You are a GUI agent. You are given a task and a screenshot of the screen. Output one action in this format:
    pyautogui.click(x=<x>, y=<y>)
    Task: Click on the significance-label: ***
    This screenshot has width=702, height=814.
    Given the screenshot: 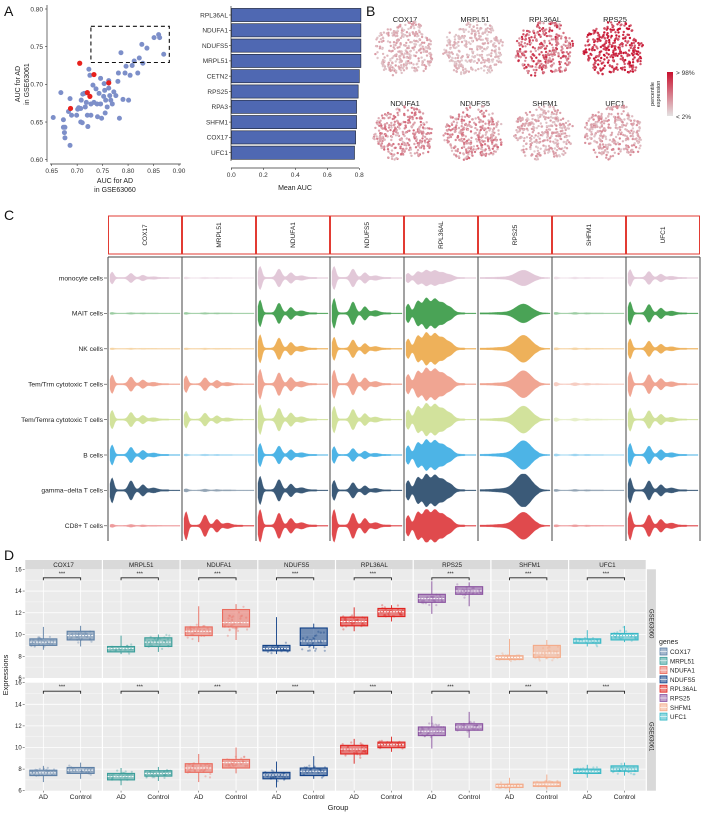 What is the action you would take?
    pyautogui.click(x=606, y=688)
    